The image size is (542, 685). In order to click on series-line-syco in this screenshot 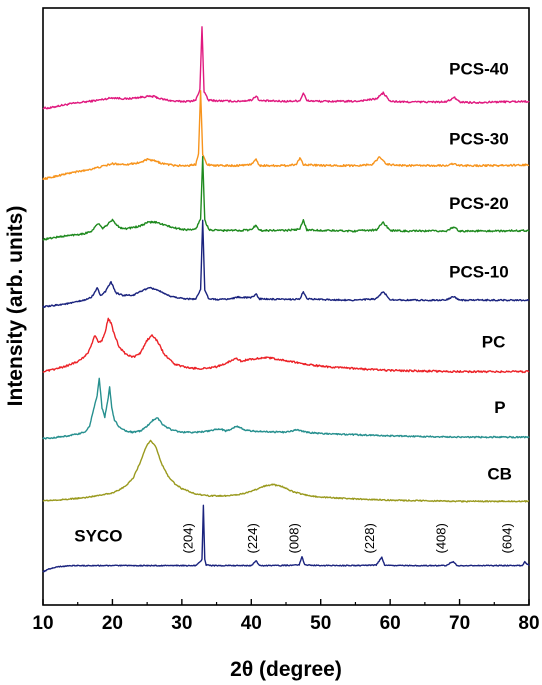, I will do `click(286, 538)`.